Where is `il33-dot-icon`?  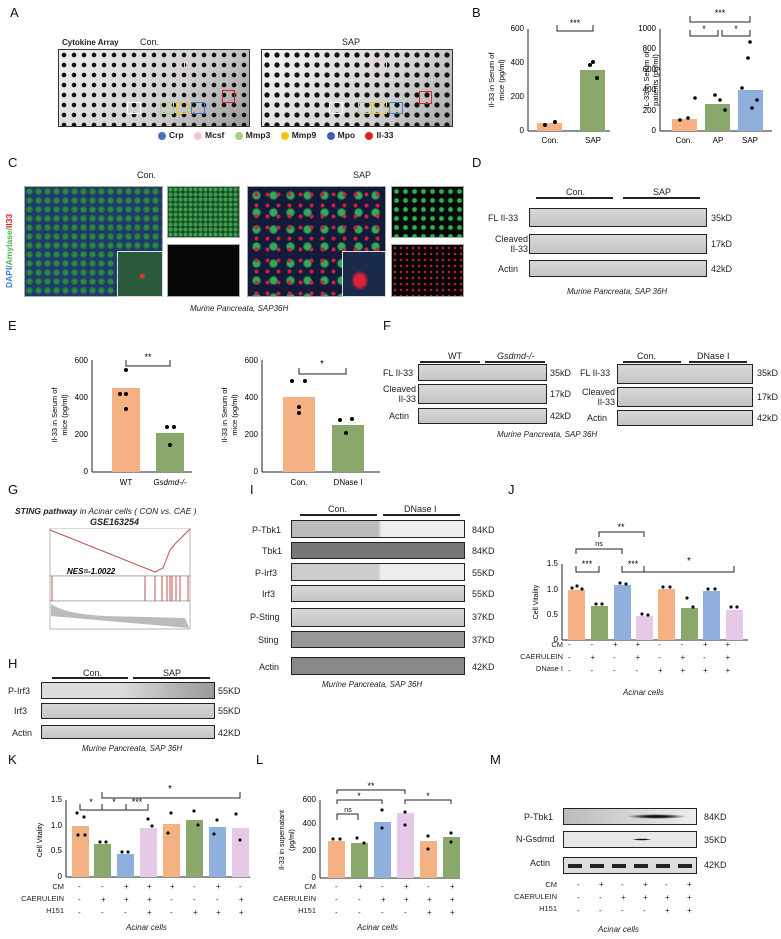 il33-dot-icon is located at coordinates (369, 135).